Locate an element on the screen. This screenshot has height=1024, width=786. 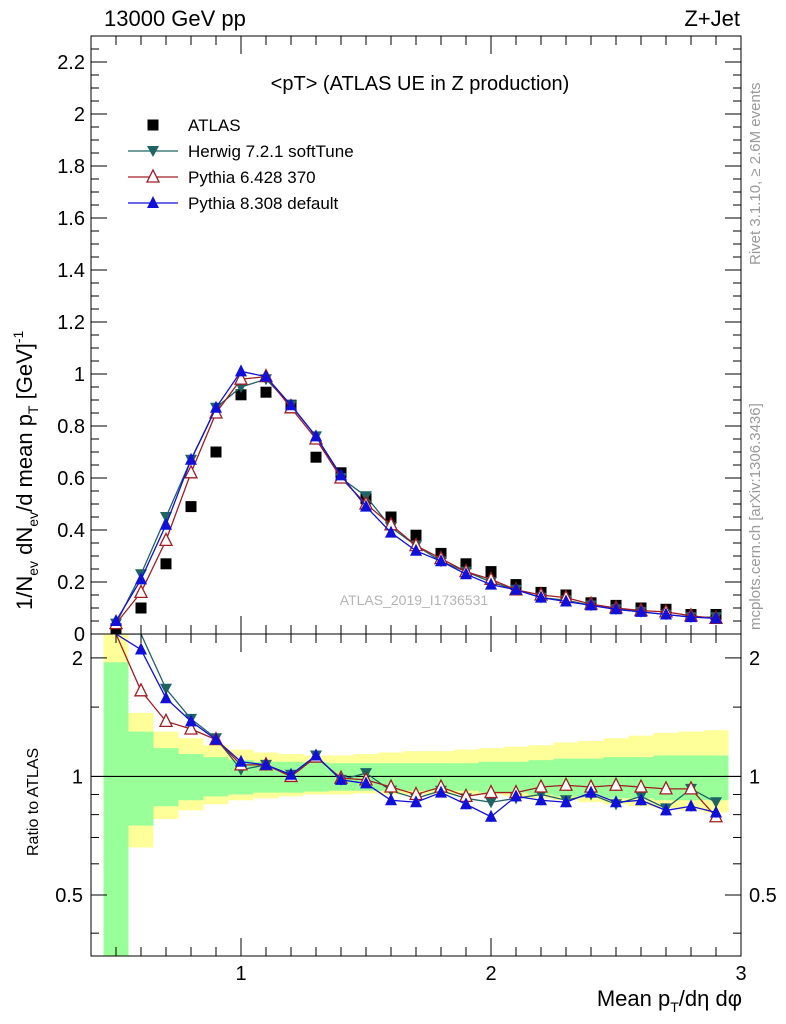
main-y-tick-label: 0.4 is located at coordinates (71, 531).